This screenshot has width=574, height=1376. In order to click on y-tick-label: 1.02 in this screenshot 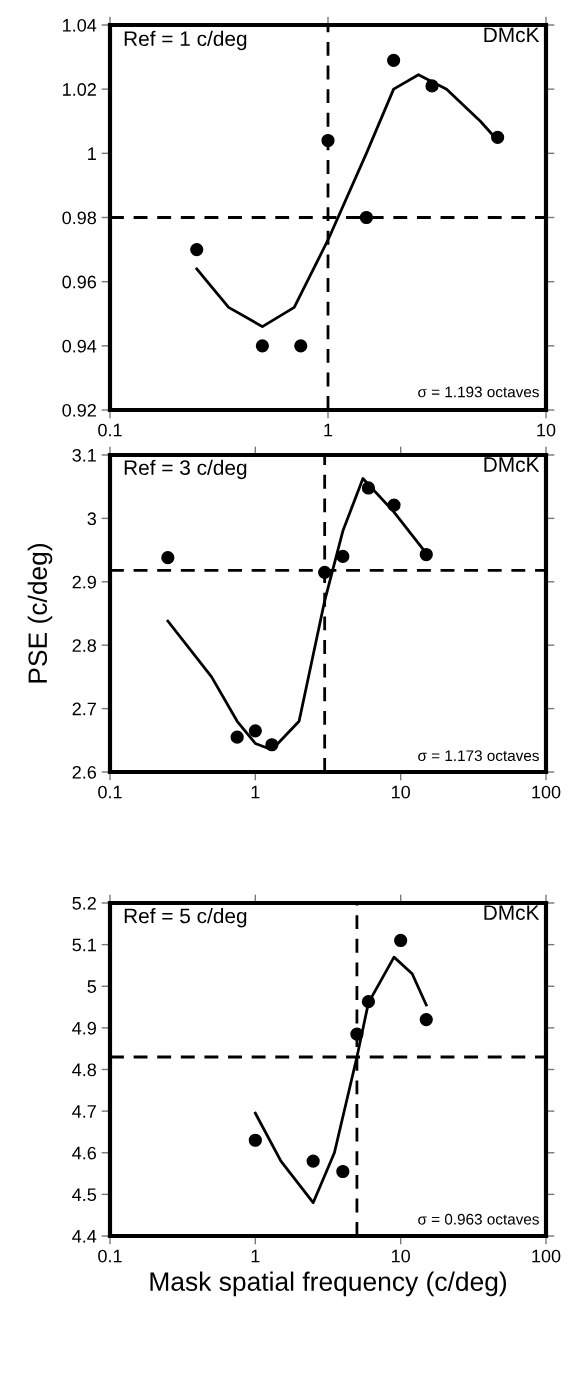, I will do `click(79, 89)`.